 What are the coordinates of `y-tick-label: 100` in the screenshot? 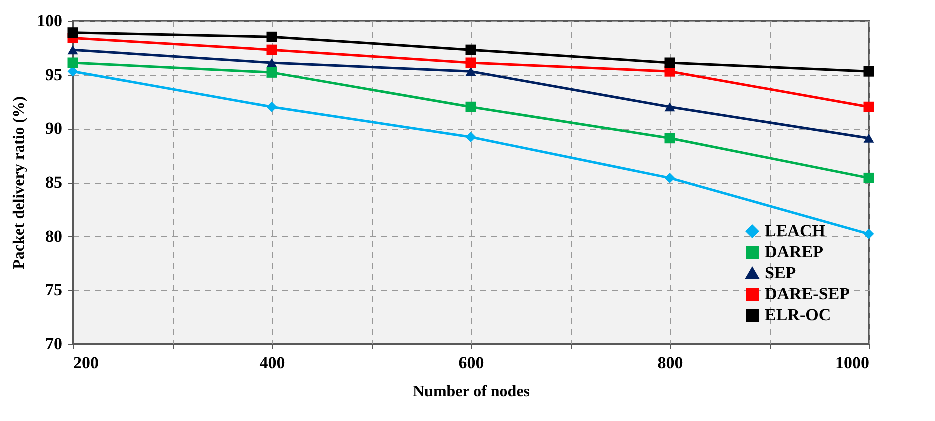 It's located at (49, 21).